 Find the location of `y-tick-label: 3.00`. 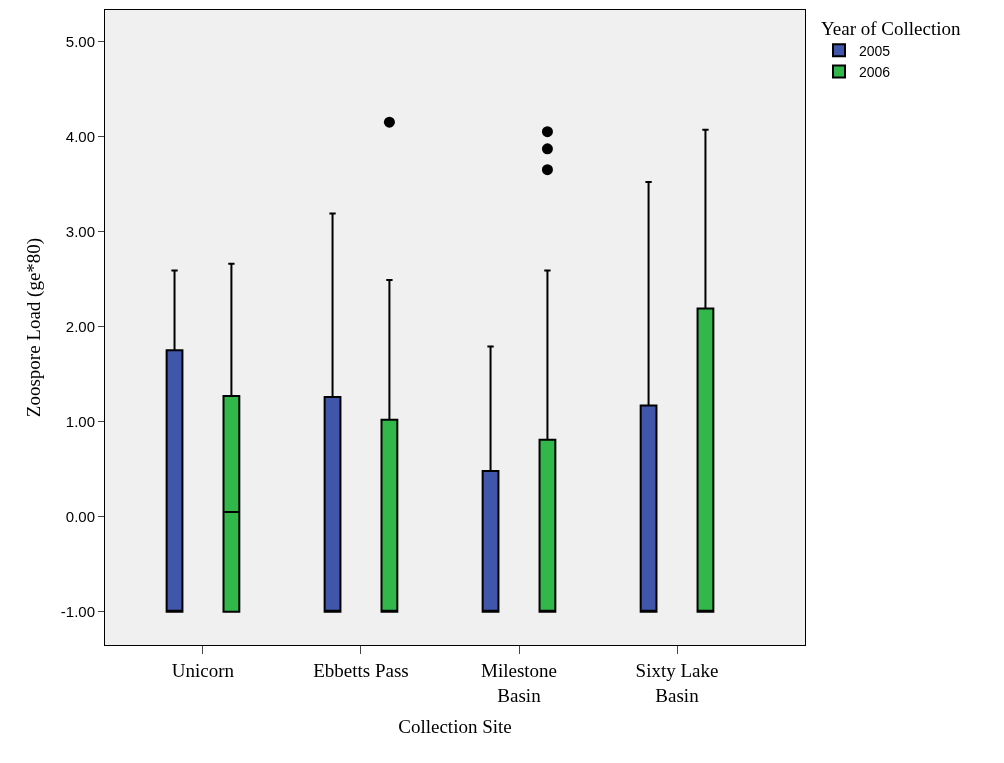

y-tick-label: 3.00 is located at coordinates (80, 231).